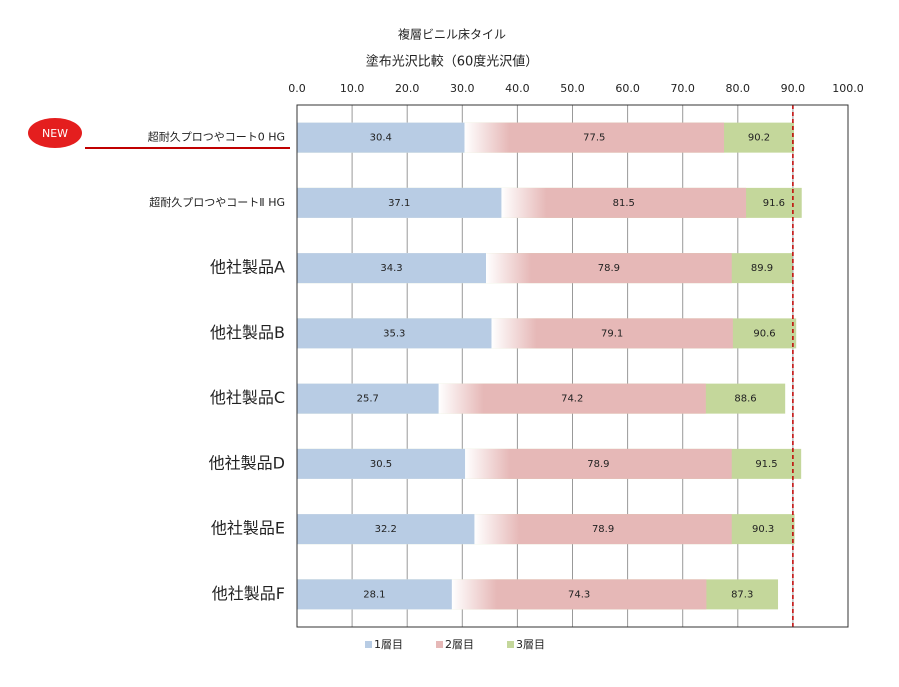 The image size is (899, 687). I want to click on data-label: 74.2, so click(572, 399).